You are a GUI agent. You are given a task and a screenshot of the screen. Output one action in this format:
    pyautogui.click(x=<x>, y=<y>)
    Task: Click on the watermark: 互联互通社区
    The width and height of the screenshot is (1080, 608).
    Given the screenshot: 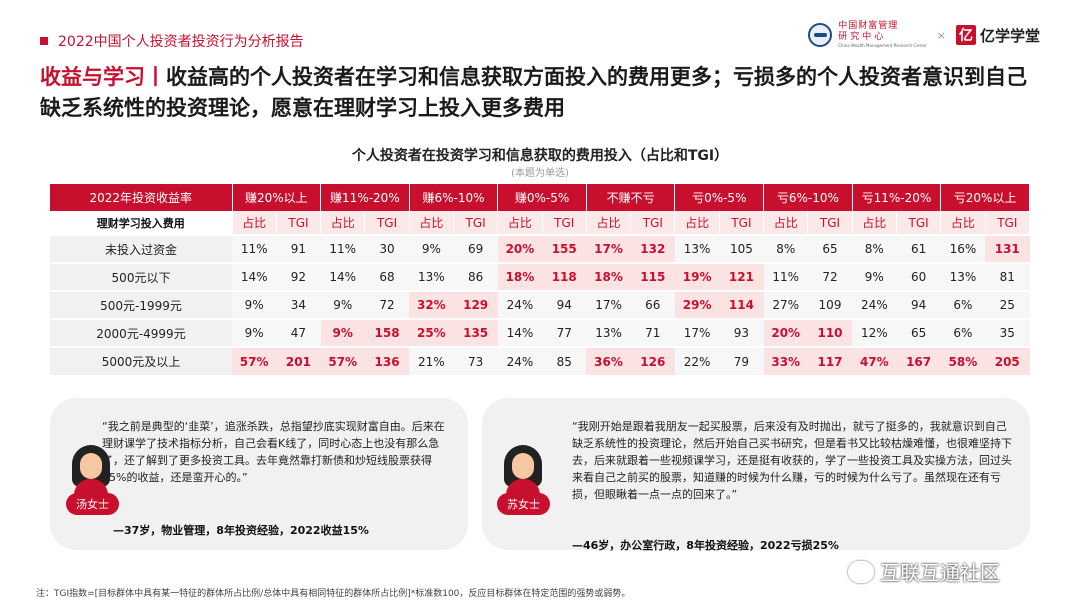 What is the action you would take?
    pyautogui.click(x=924, y=571)
    